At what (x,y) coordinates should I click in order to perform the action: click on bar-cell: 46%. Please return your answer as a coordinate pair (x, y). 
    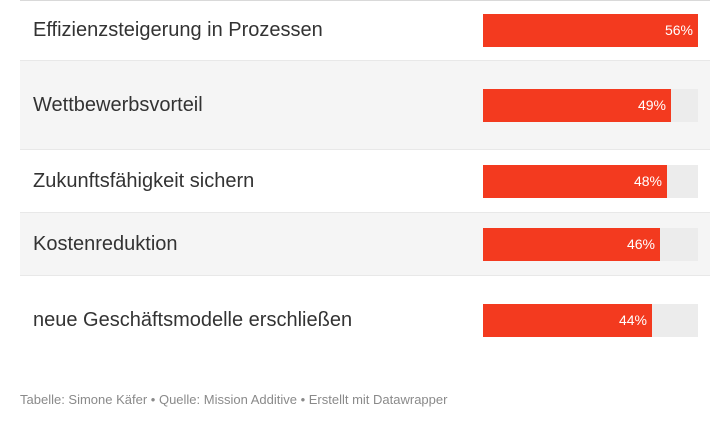
    Looking at the image, I should click on (596, 244).